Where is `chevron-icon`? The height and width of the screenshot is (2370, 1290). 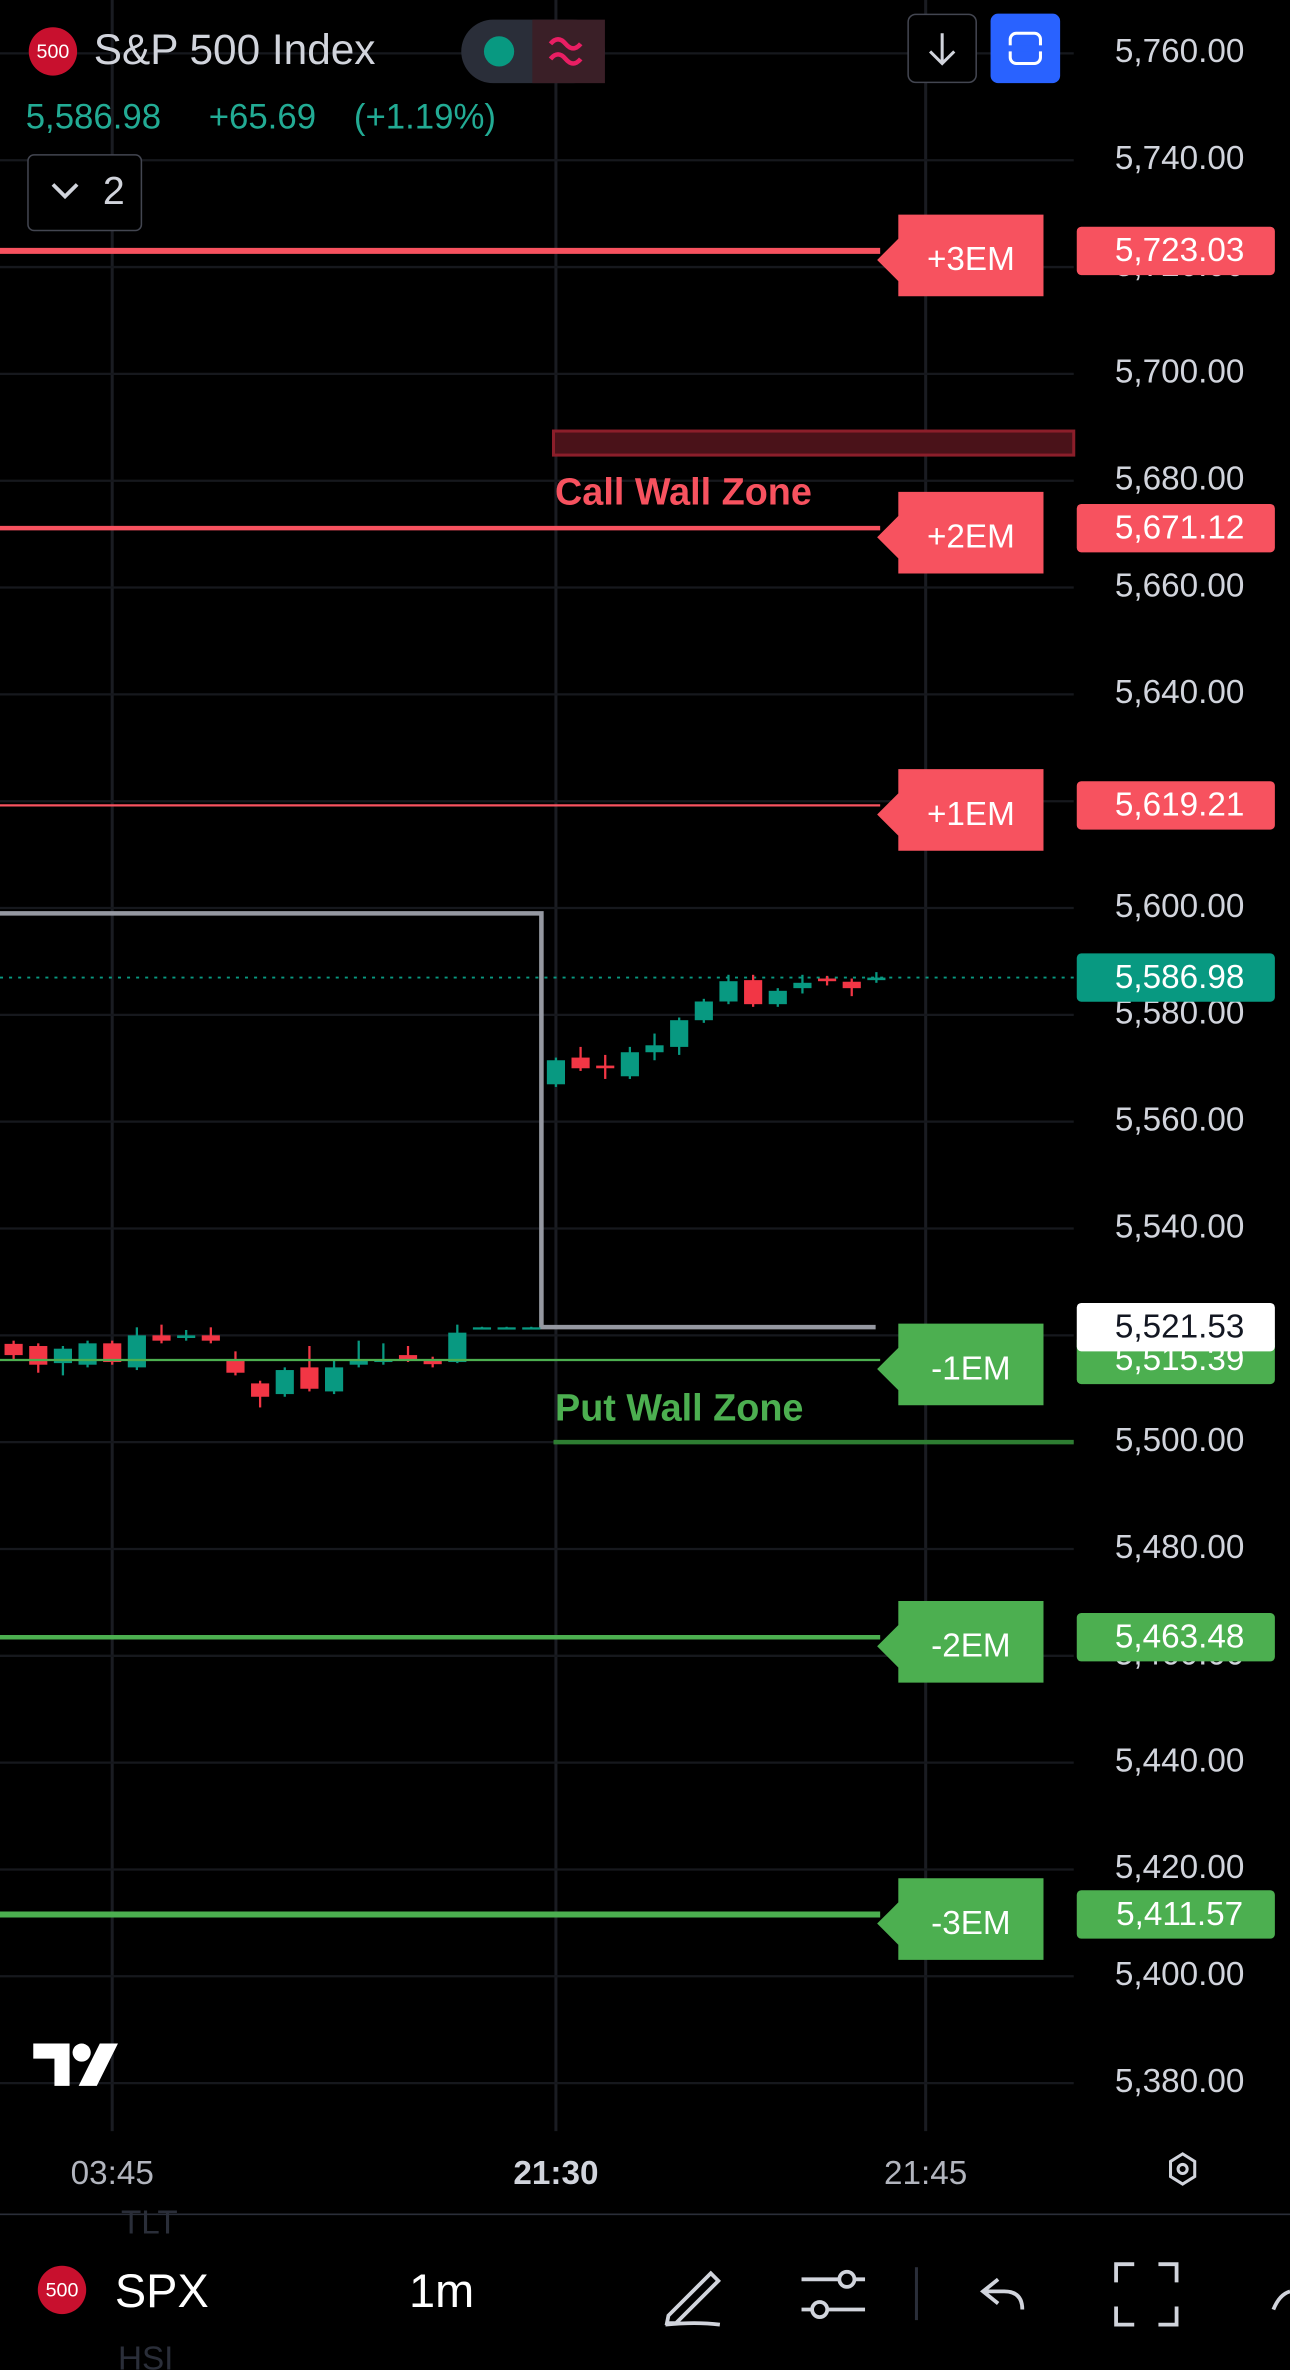
chevron-icon is located at coordinates (65, 191).